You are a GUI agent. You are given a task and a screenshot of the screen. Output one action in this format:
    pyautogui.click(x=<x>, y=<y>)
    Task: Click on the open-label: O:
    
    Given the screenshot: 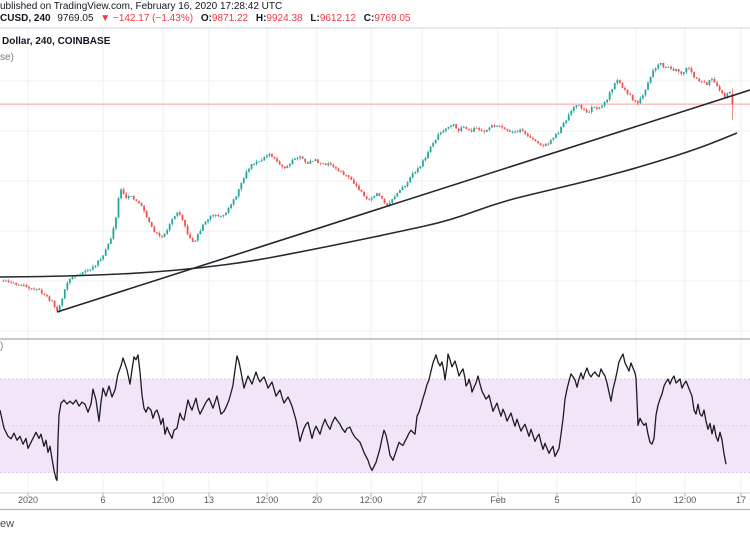 What is the action you would take?
    pyautogui.click(x=206, y=18)
    